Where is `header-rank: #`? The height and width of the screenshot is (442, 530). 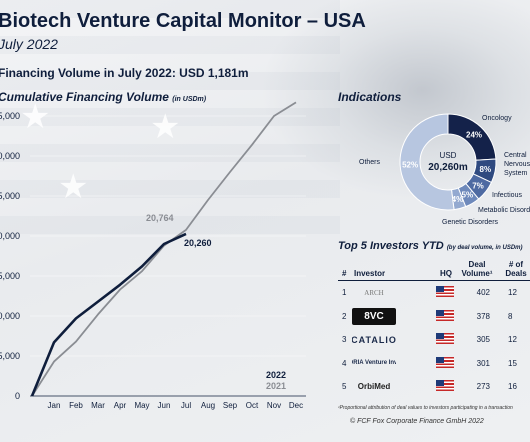
header-rank: # is located at coordinates (344, 273).